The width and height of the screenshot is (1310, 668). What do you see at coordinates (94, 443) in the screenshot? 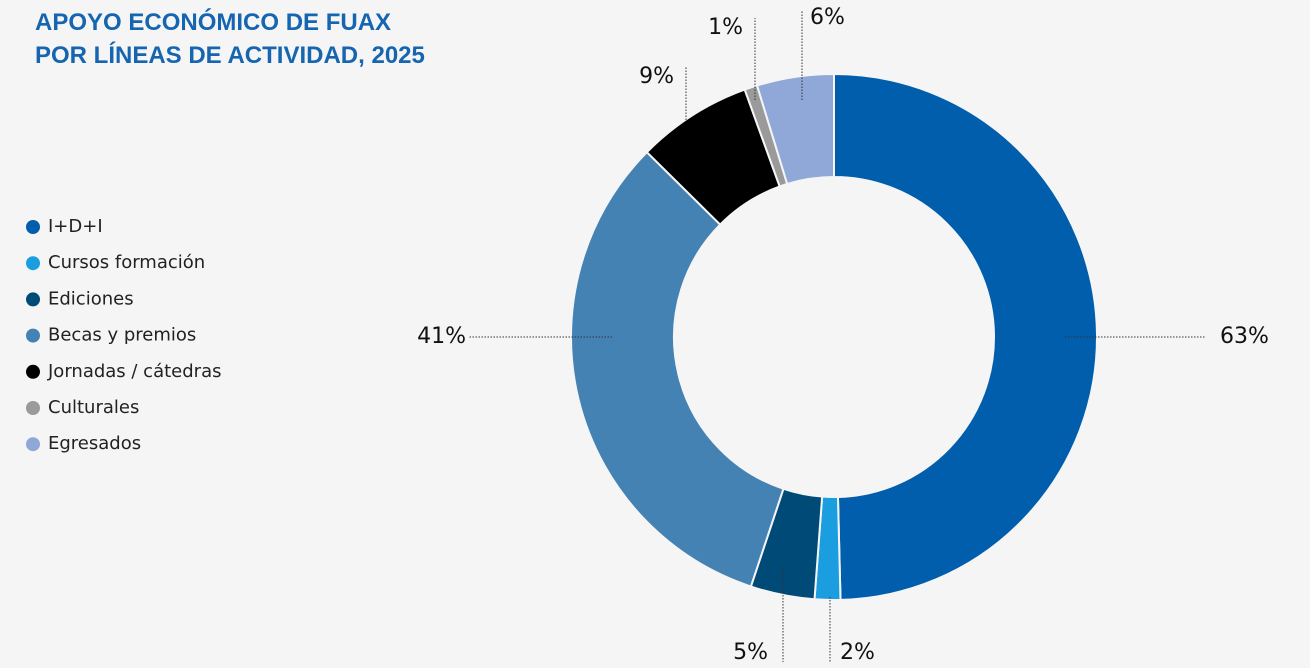
I see `legend-label: Egresados` at bounding box center [94, 443].